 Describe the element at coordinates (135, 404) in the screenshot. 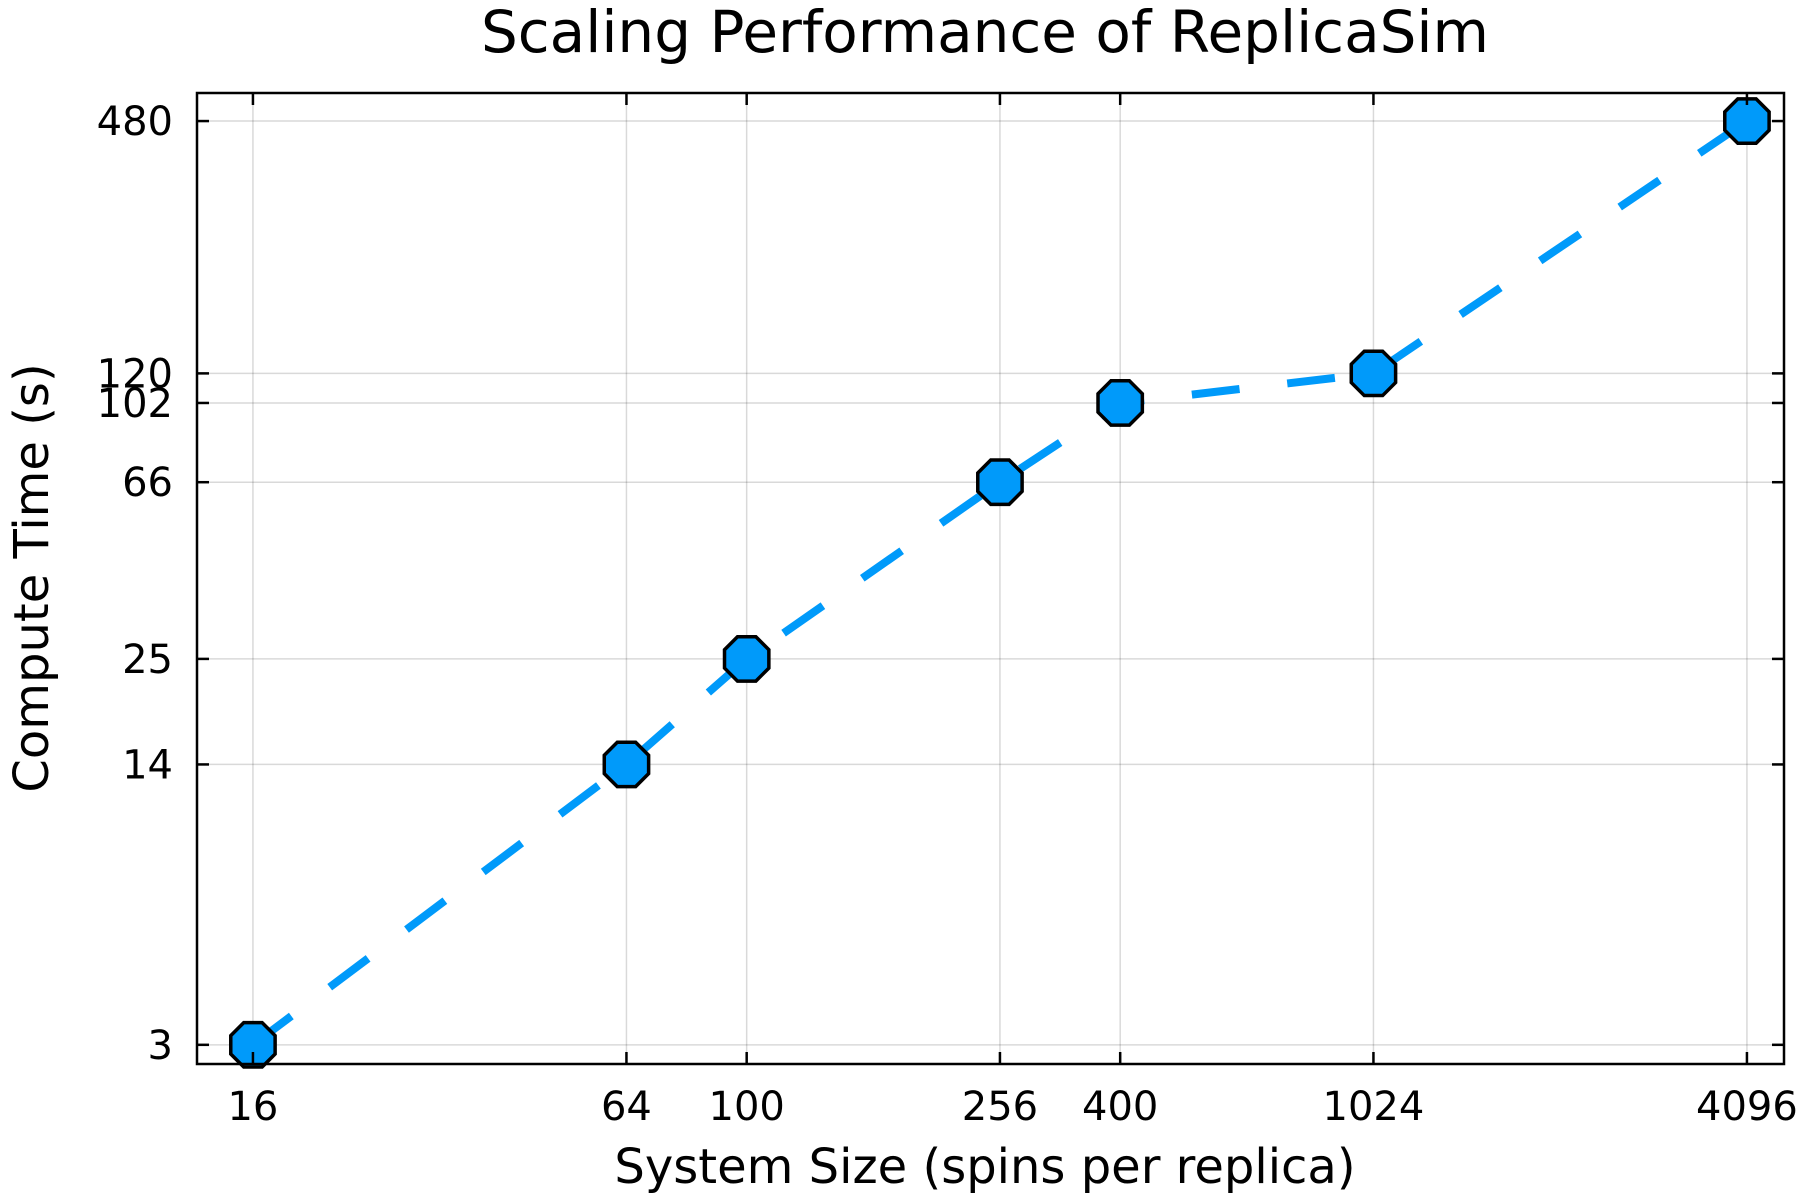

I see `y-tick-label: 102` at that location.